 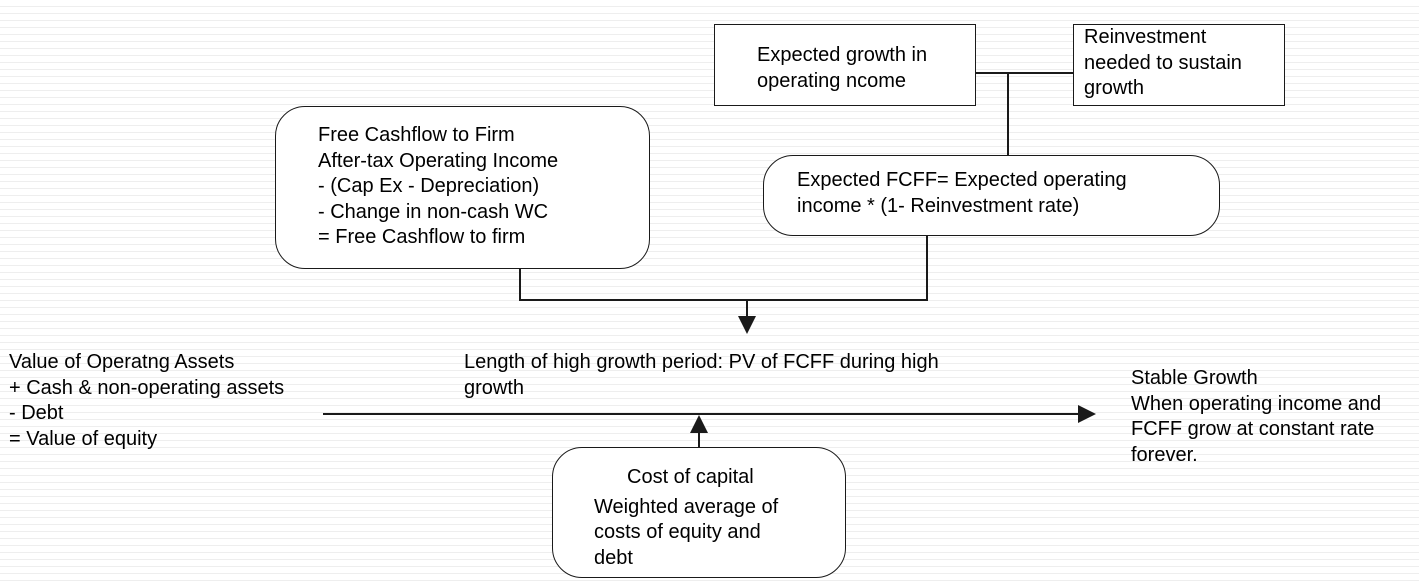 What do you see at coordinates (147, 387) in the screenshot?
I see `equity-line-2: + Cash & non-operating assets` at bounding box center [147, 387].